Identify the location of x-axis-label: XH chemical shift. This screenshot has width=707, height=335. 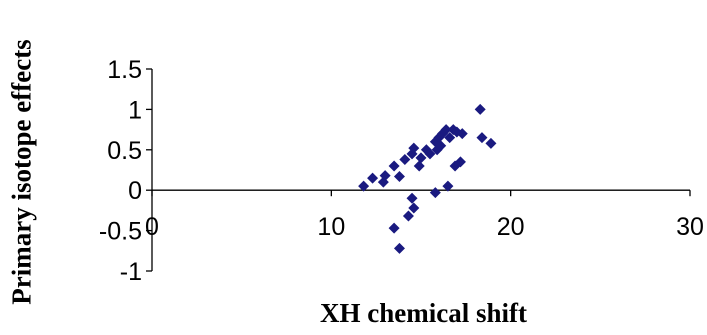
(423, 313).